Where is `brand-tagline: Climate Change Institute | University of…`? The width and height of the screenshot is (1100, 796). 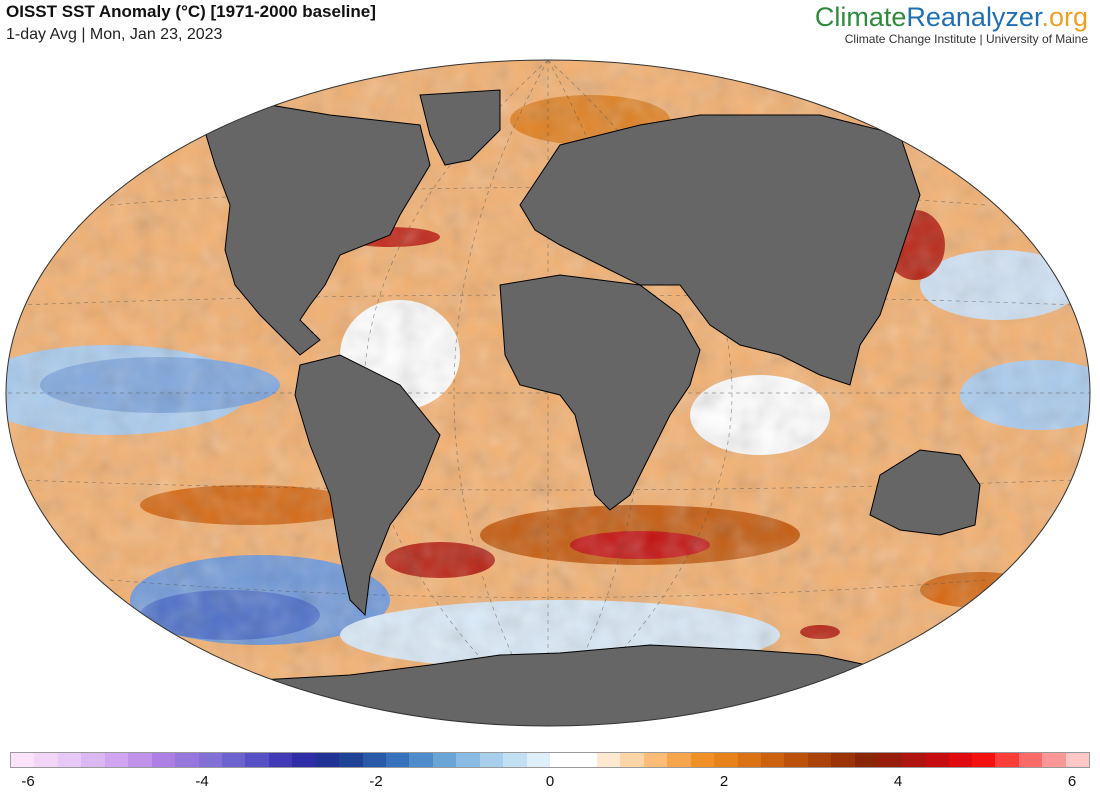 brand-tagline: Climate Change Institute | University of… is located at coordinates (966, 39).